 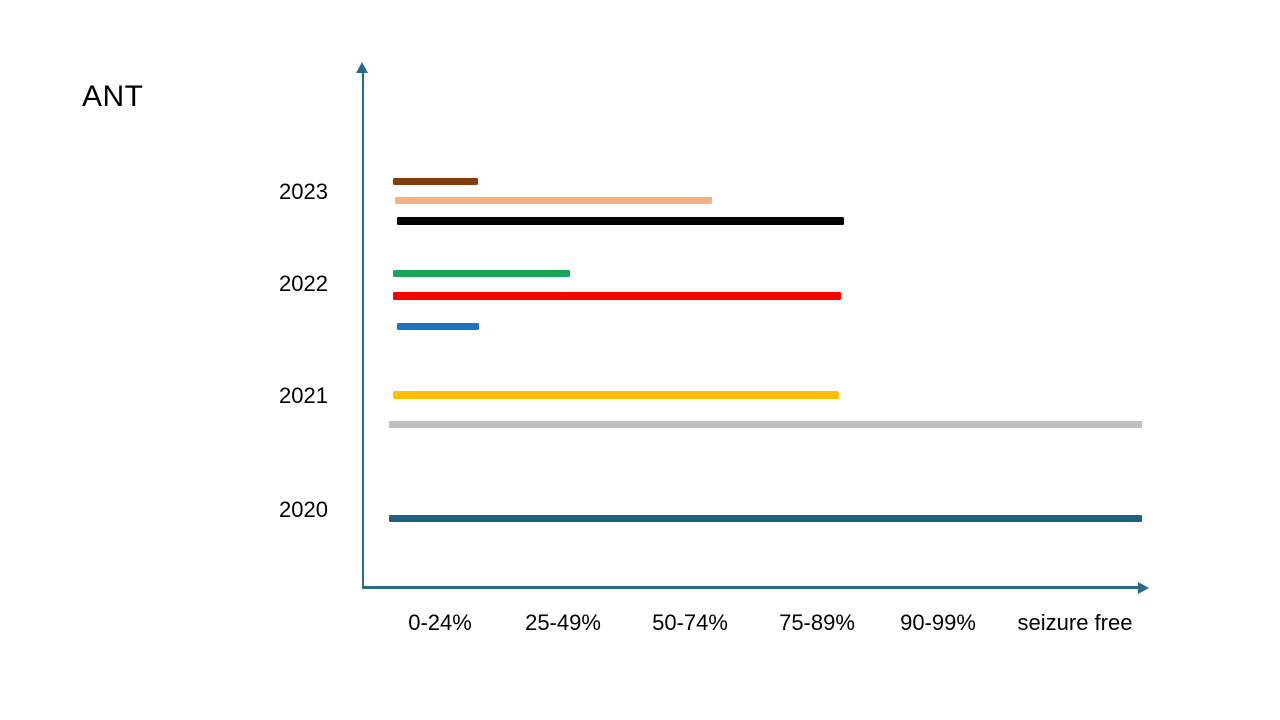 What do you see at coordinates (1075, 622) in the screenshot?
I see `x-axis-label-seizure-free: seizure free` at bounding box center [1075, 622].